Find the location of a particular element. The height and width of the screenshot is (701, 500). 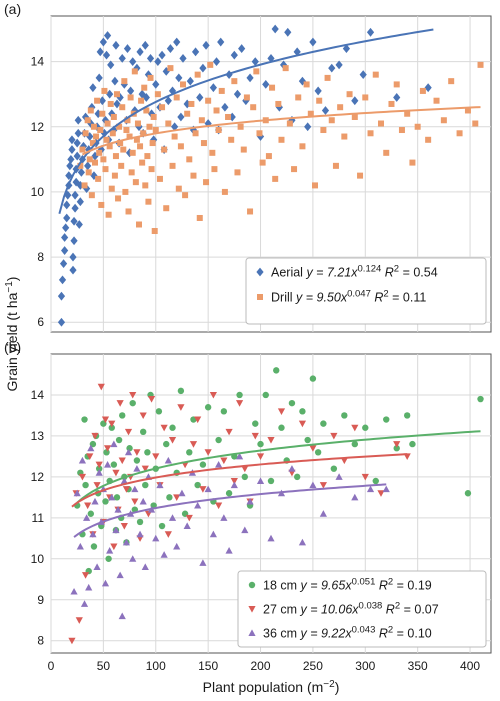

legend-entry: 36 cm y = 9.22x0.043 R2 = 0.10 is located at coordinates (347, 633).